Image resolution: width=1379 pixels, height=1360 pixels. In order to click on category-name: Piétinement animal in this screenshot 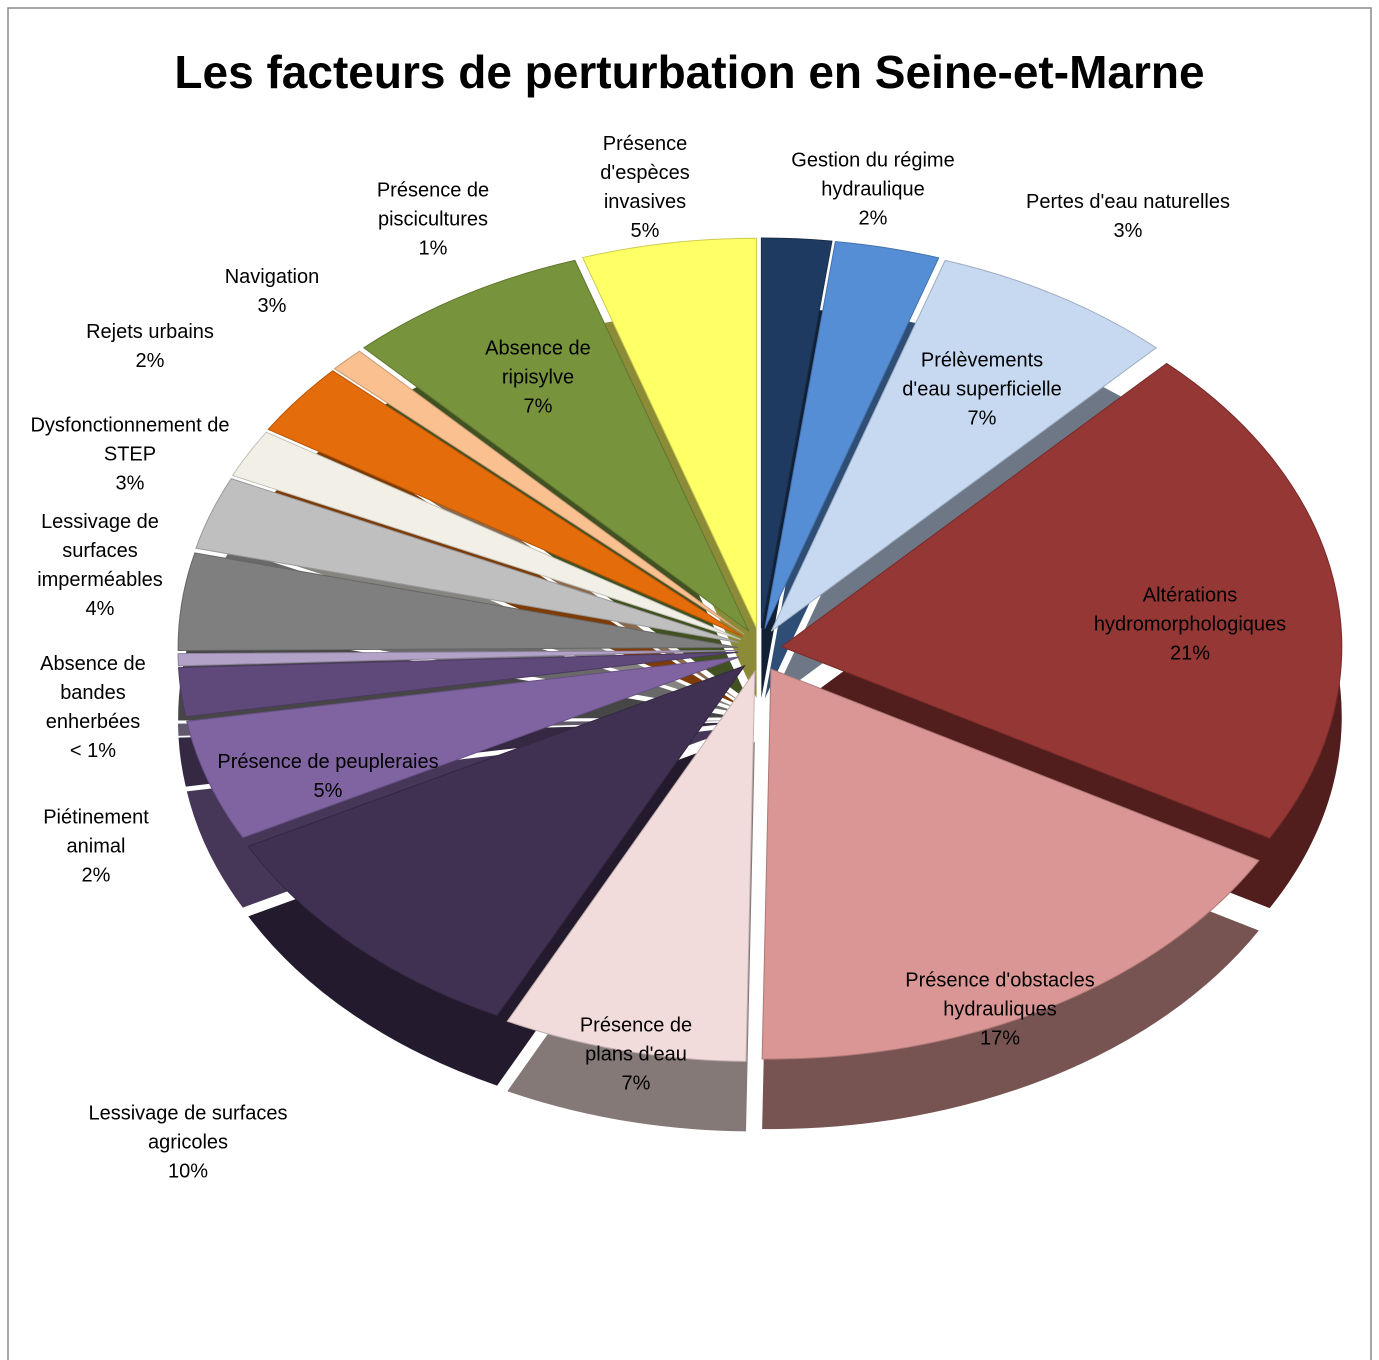, I will do `click(96, 832)`.